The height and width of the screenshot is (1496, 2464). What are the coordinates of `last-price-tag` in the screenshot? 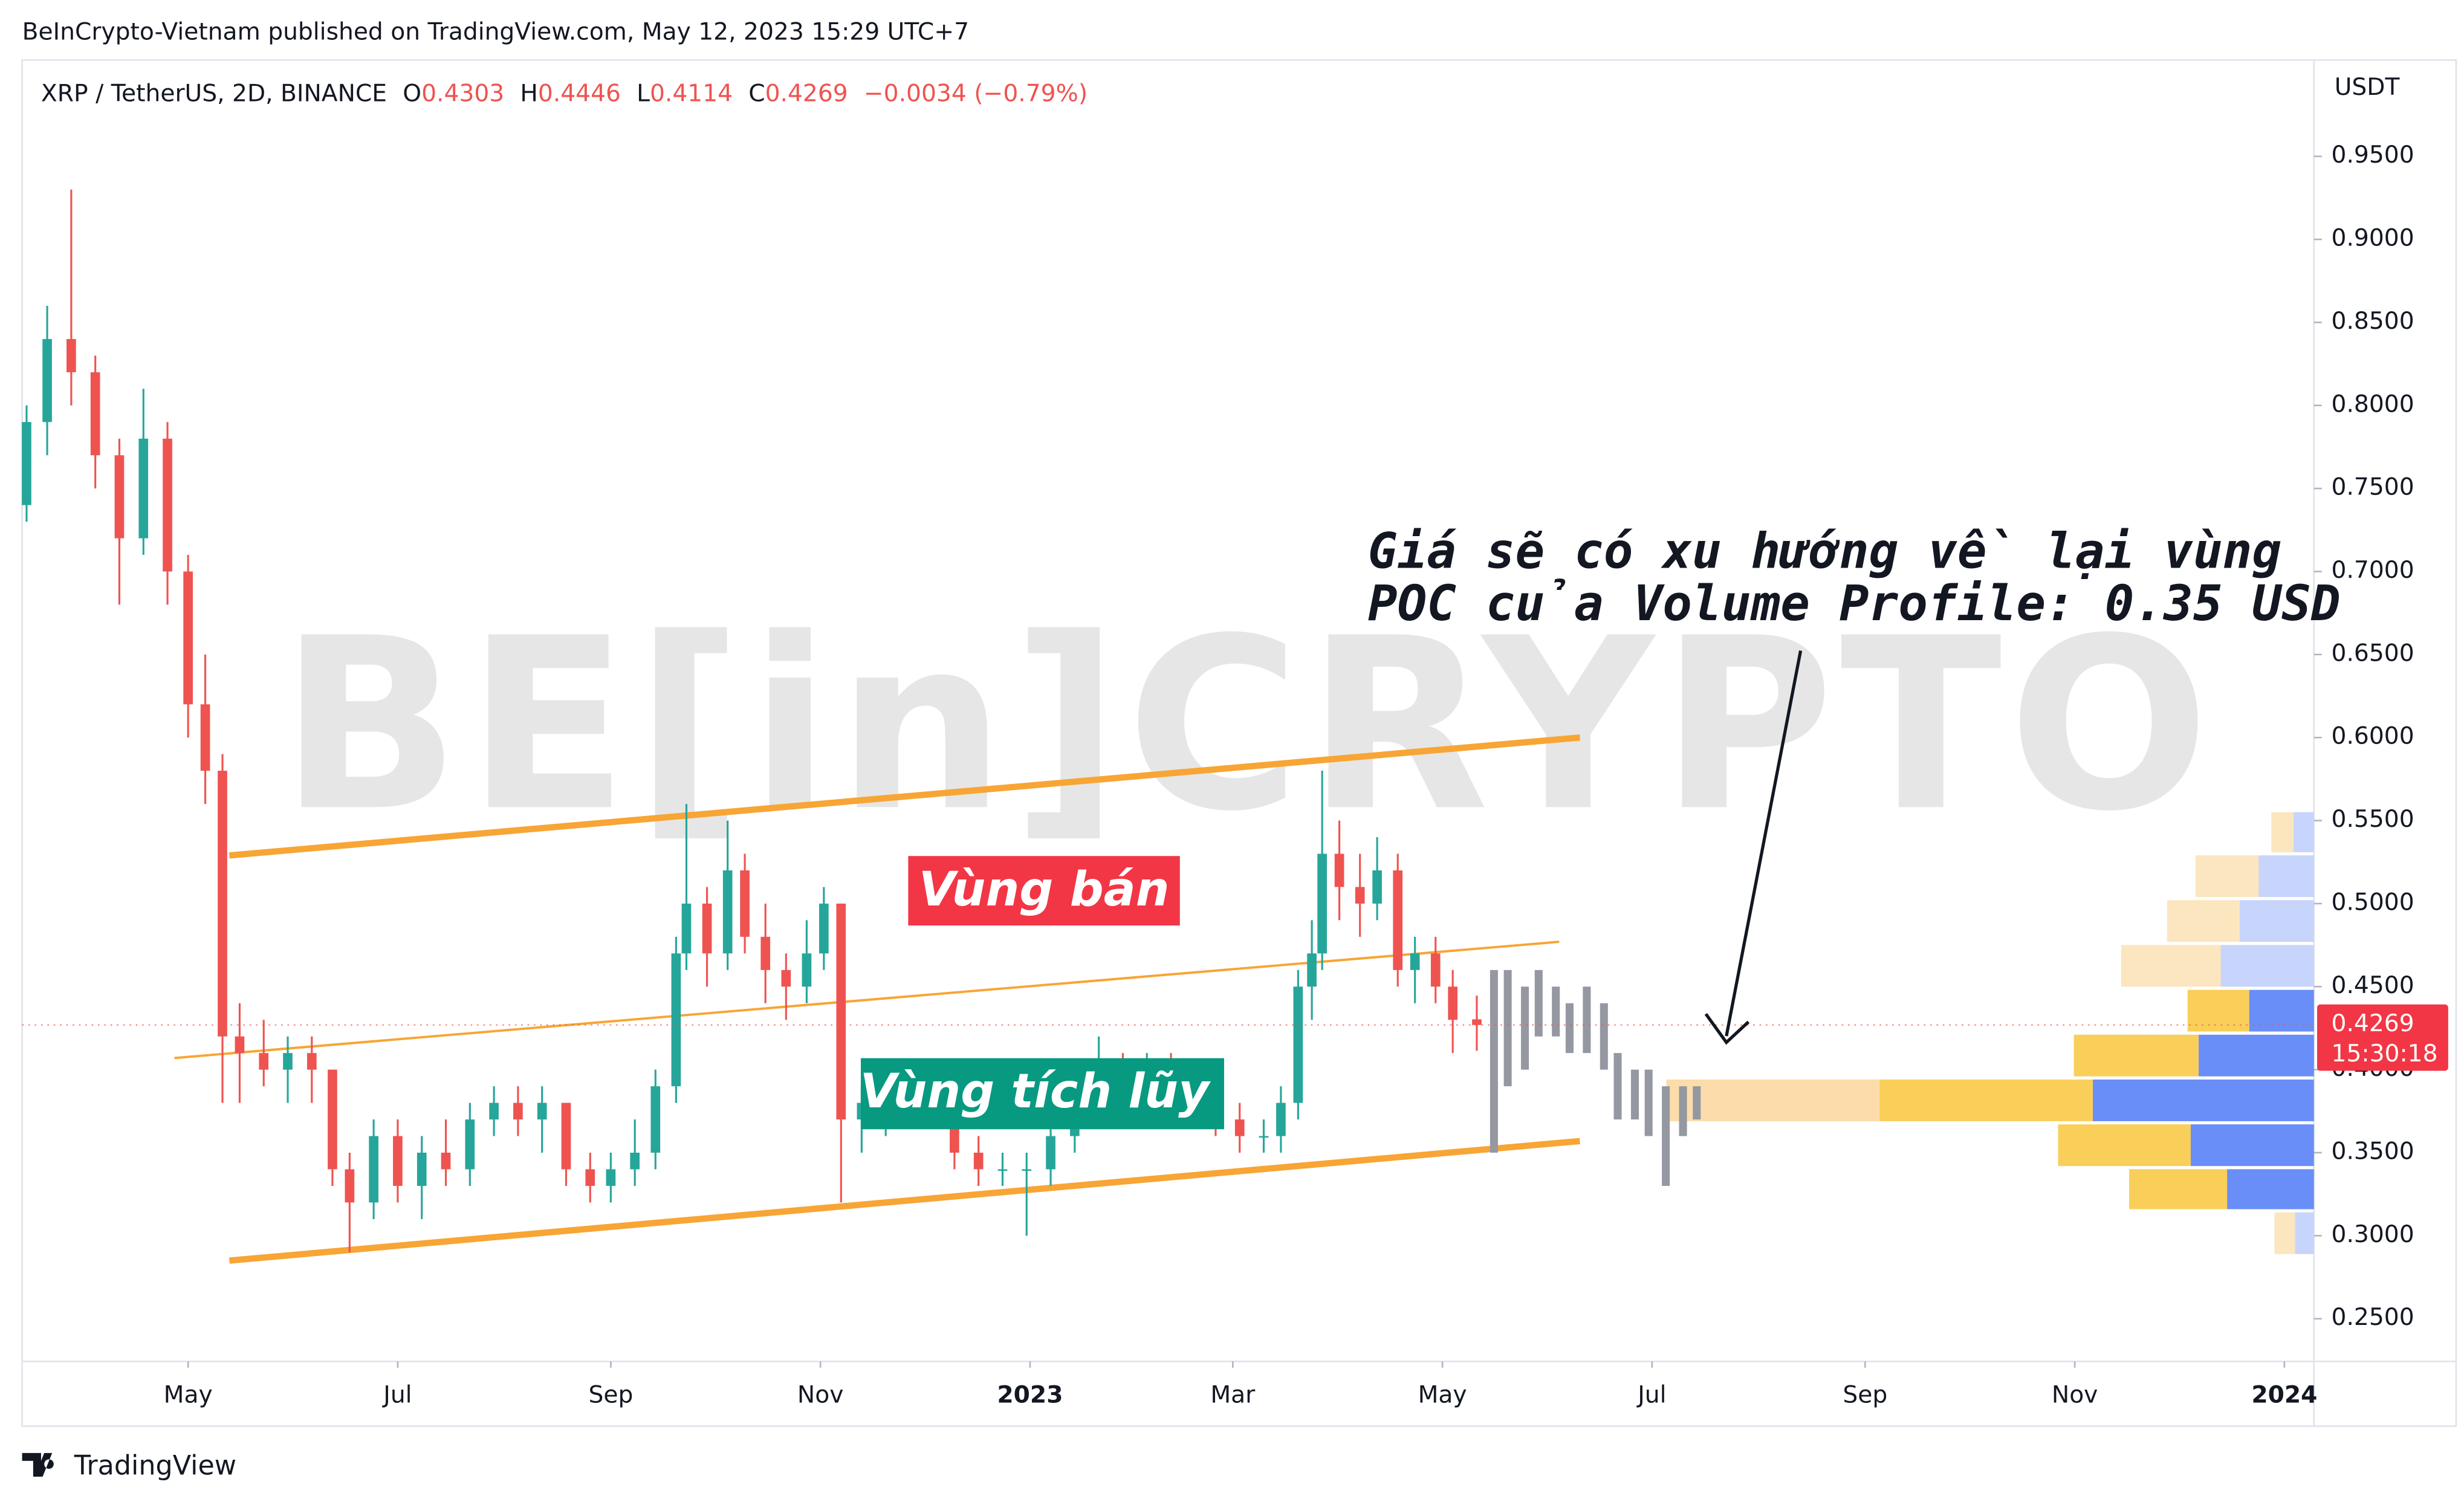 It's located at (2382, 1037).